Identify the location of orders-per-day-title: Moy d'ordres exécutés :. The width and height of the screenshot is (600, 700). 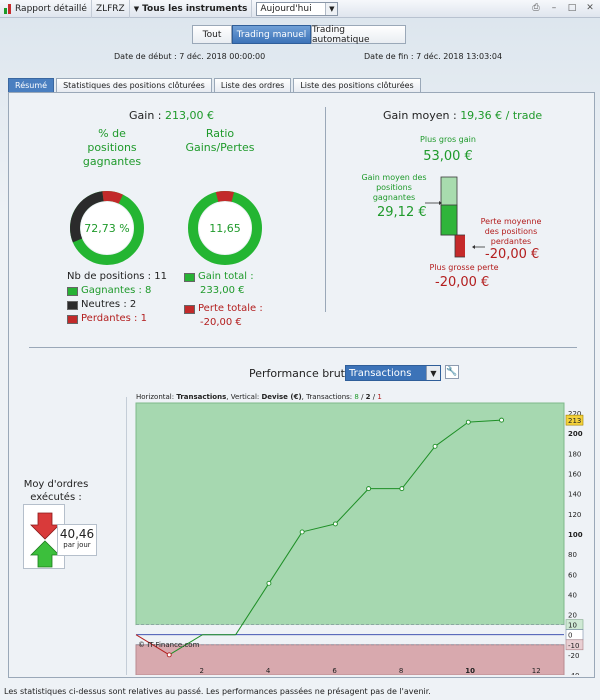
(56, 491).